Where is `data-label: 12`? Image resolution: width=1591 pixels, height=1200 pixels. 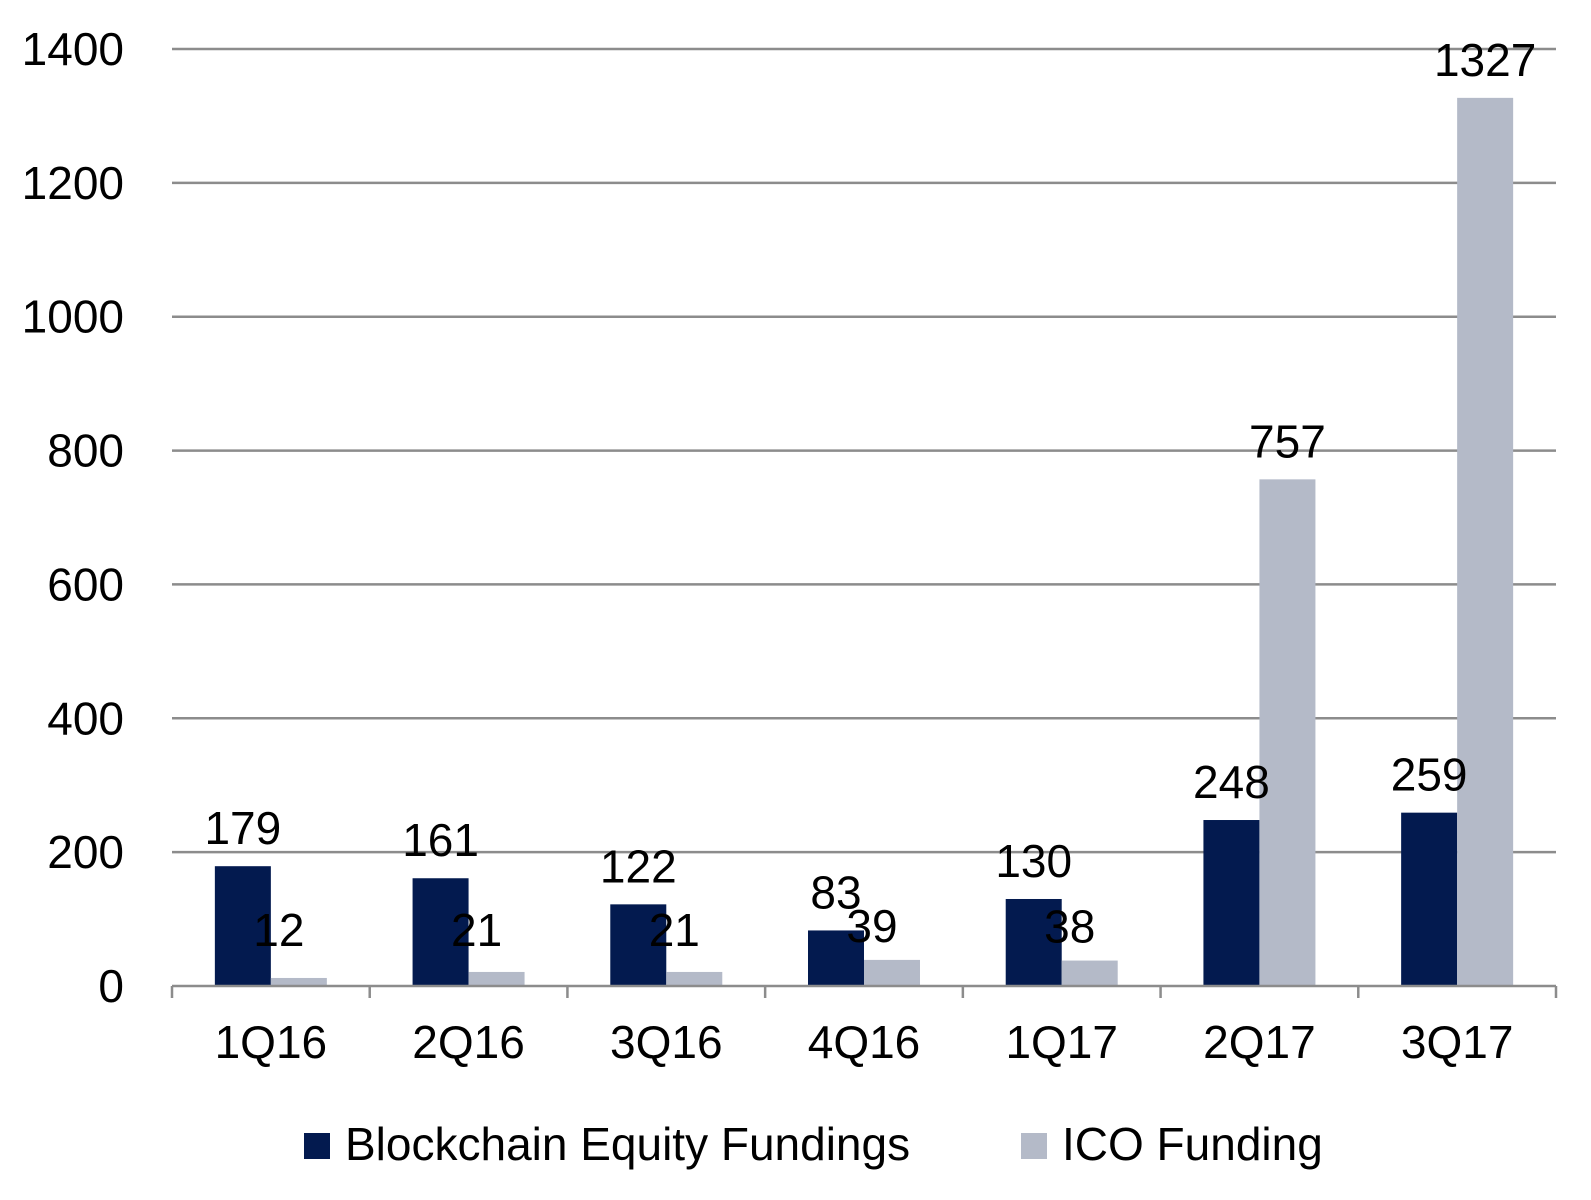
data-label: 12 is located at coordinates (278, 930).